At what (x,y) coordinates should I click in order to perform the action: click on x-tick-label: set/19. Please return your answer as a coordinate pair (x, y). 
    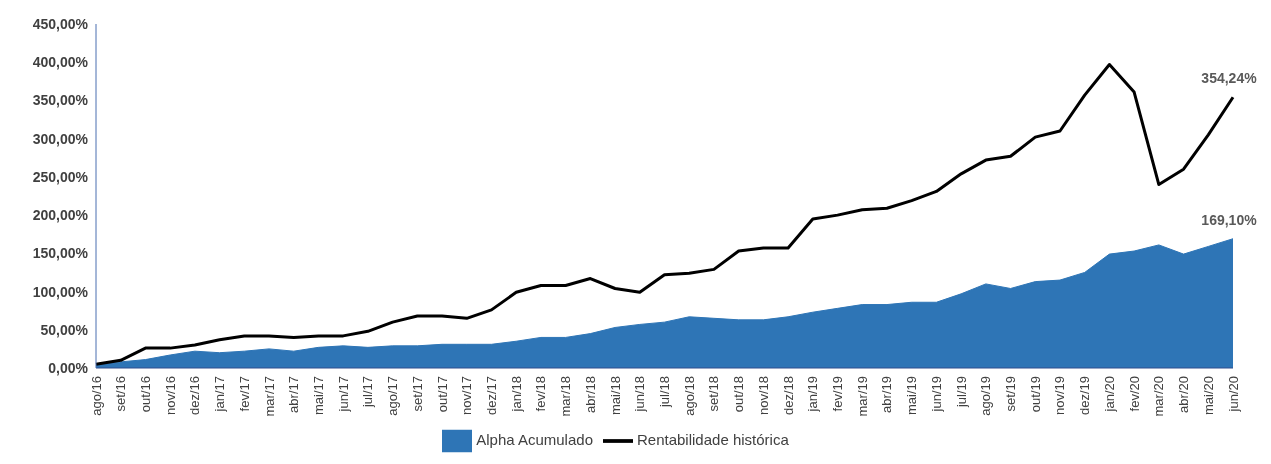
    Looking at the image, I should click on (1011, 394).